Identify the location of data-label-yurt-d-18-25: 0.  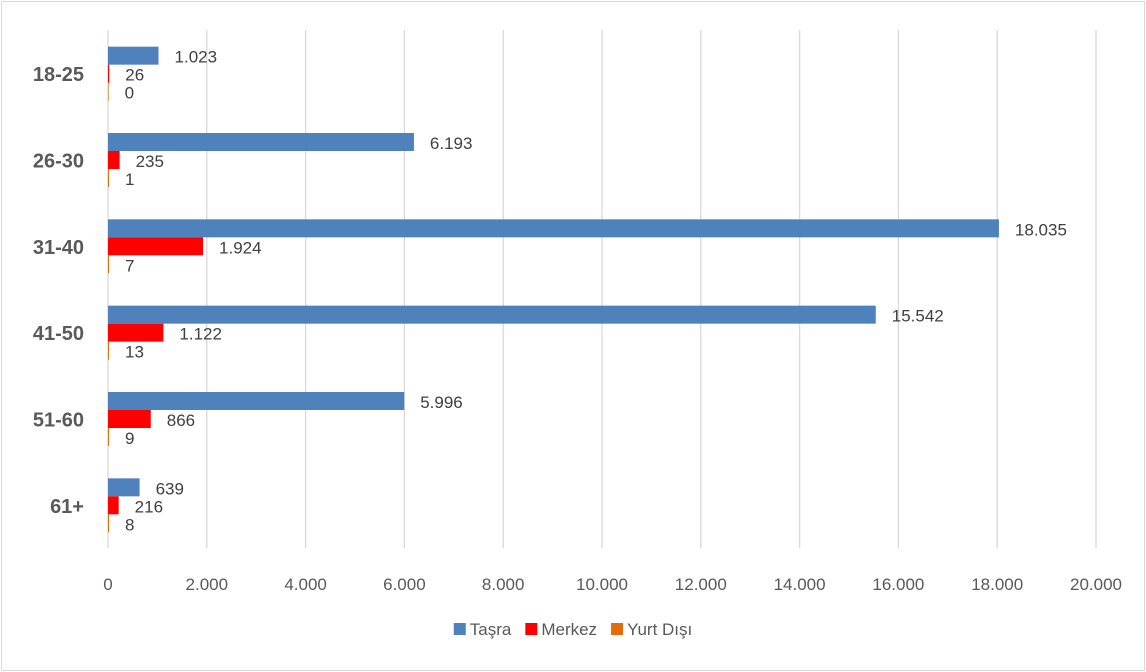
(129, 93).